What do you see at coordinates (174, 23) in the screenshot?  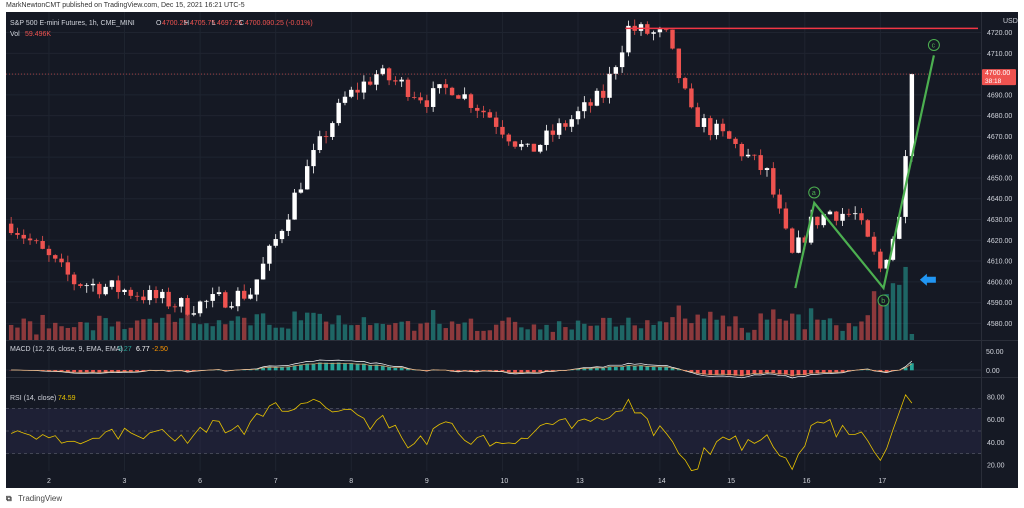 I see `ohlc-open: 4700.25` at bounding box center [174, 23].